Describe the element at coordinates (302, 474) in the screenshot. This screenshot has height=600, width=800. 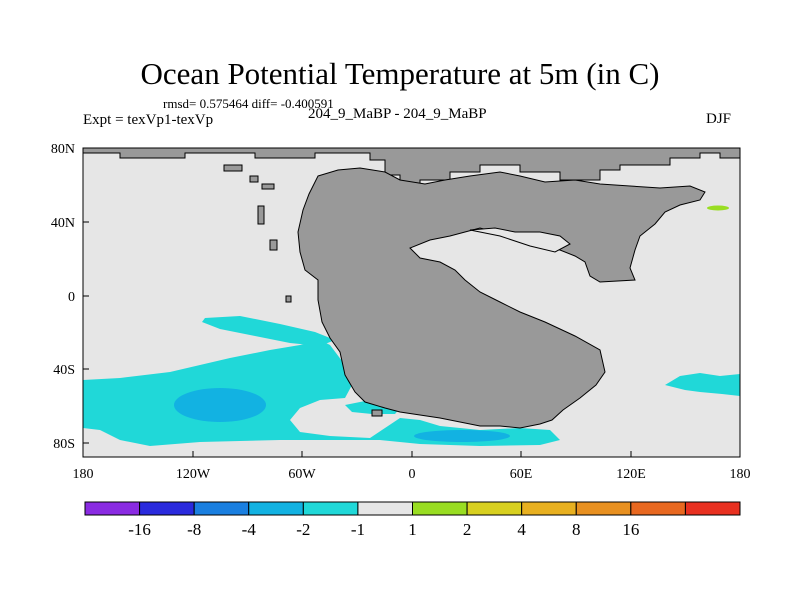
I see `lon-label-60w: 60W` at that location.